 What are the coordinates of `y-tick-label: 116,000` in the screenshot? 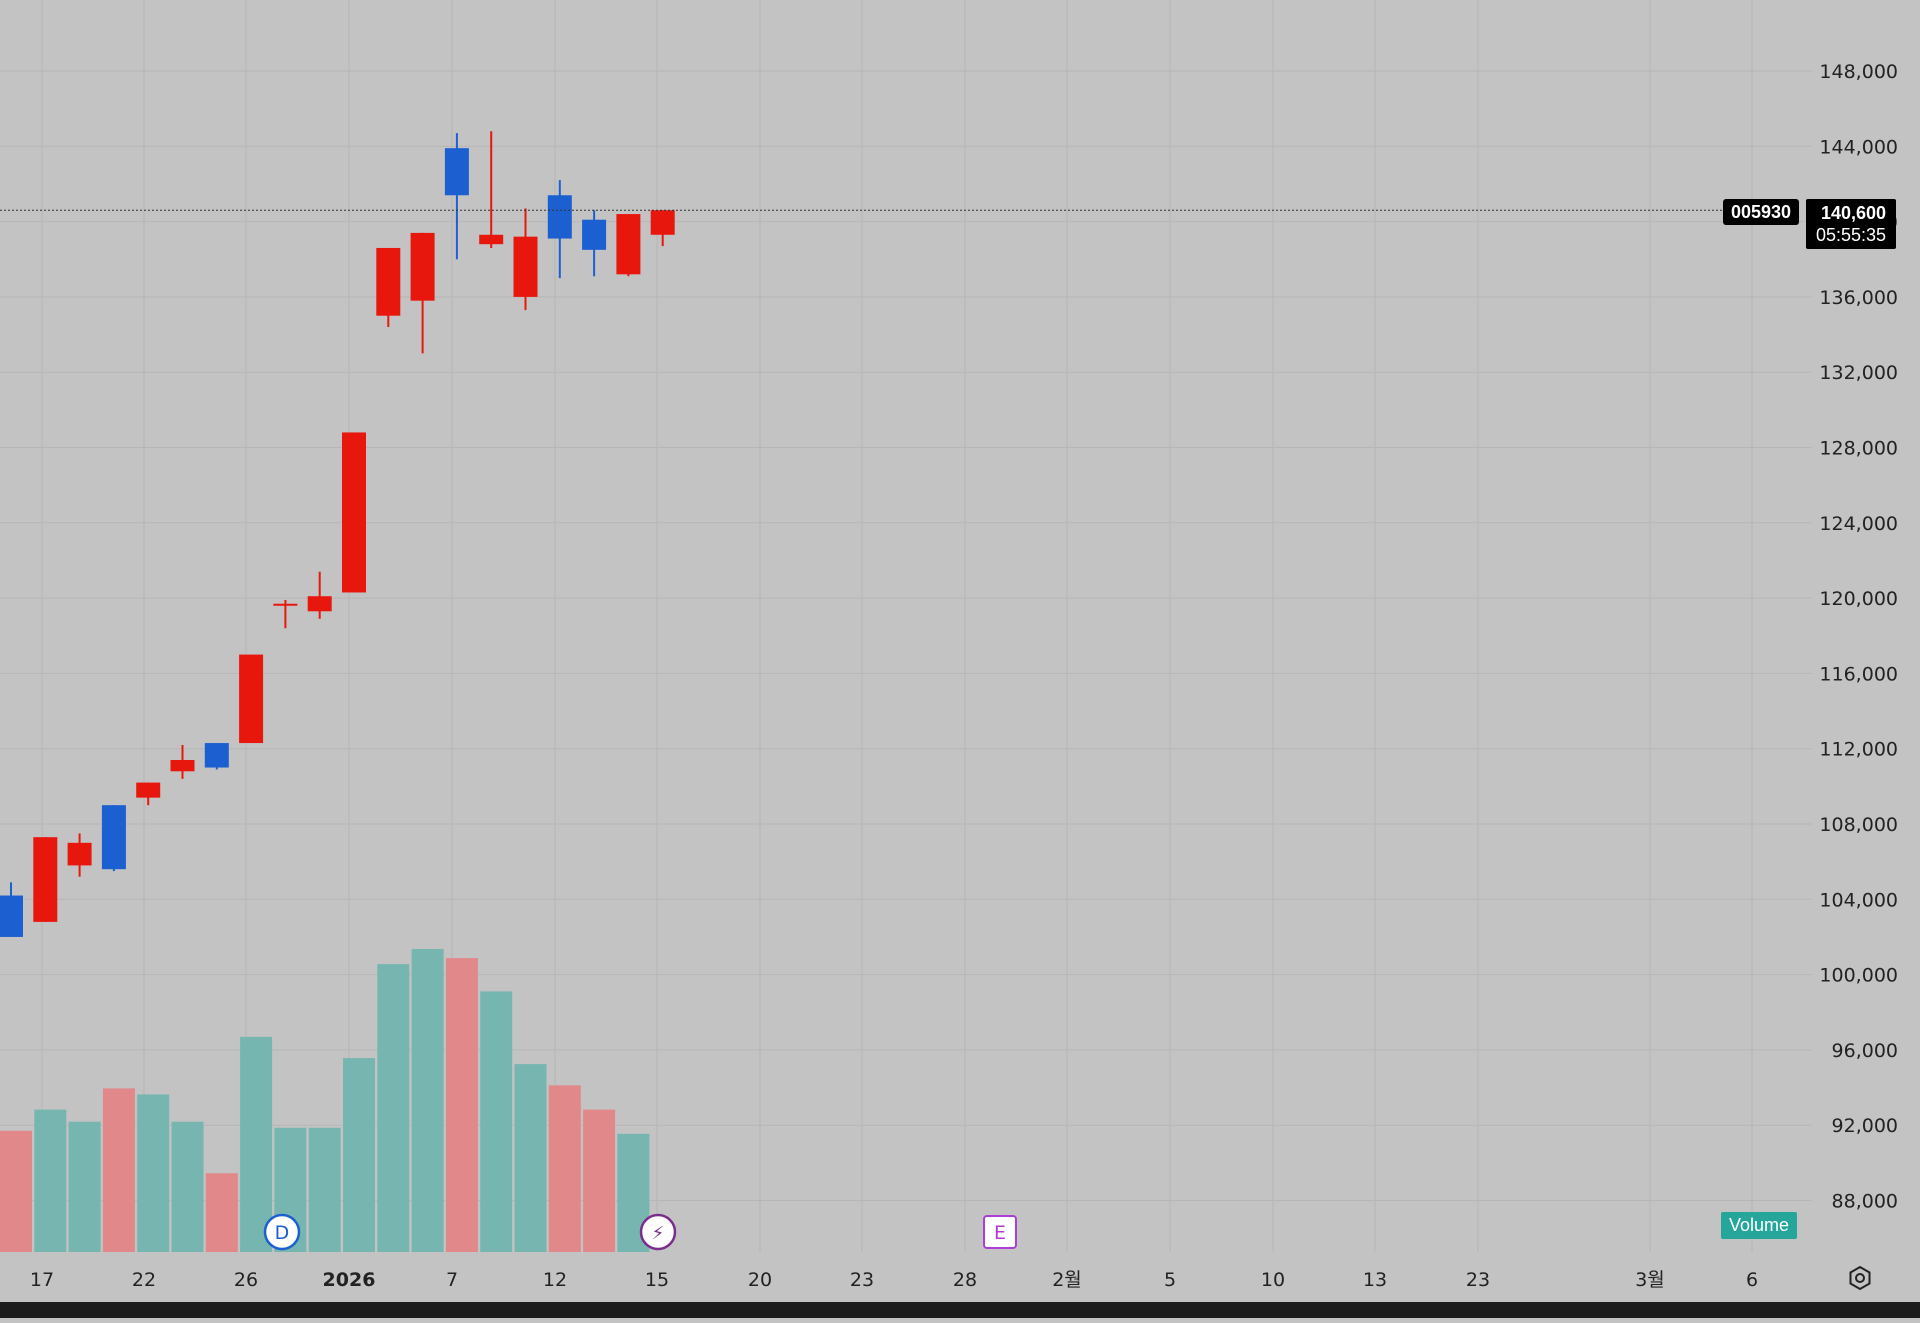 It's located at (1858, 674).